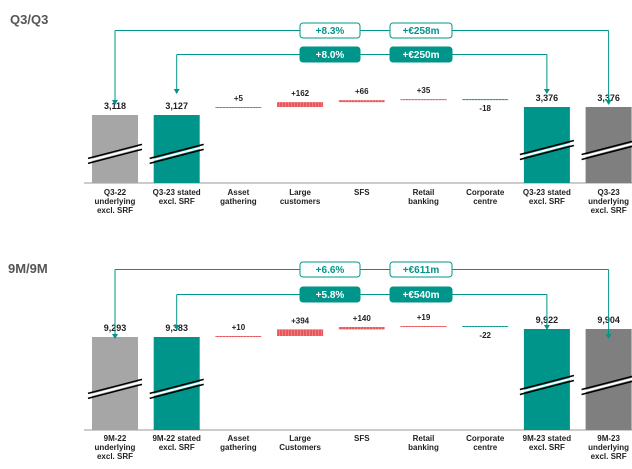 The height and width of the screenshot is (469, 632). Describe the element at coordinates (115, 192) in the screenshot. I see `category-label-line: Q3-22` at that location.